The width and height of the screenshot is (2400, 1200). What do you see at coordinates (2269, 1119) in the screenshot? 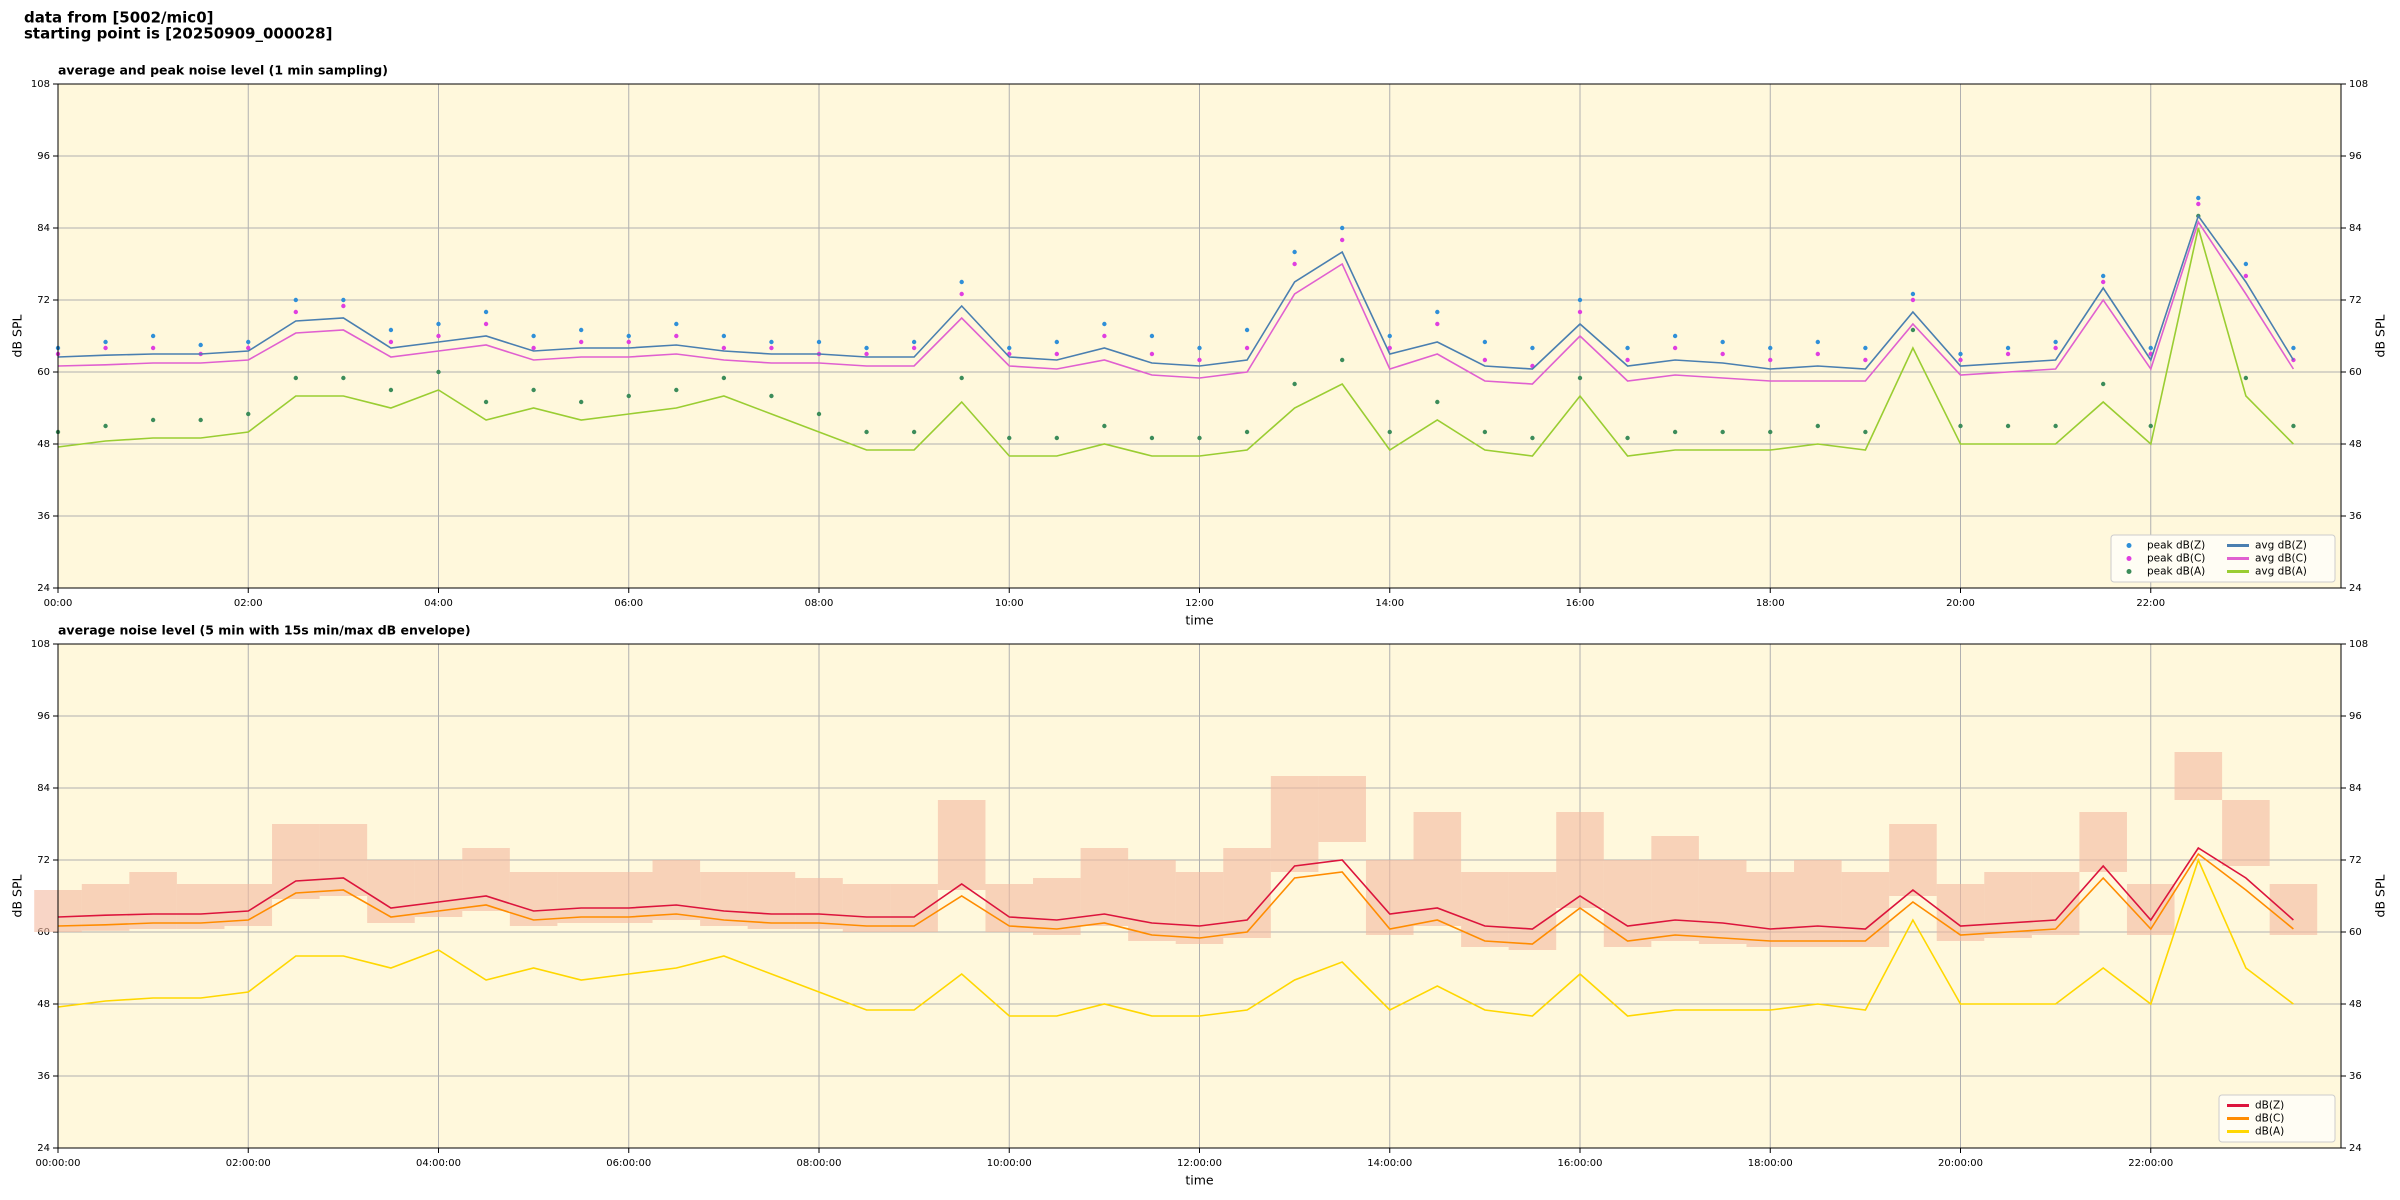
I see `legend-label: dB(C)` at bounding box center [2269, 1119].